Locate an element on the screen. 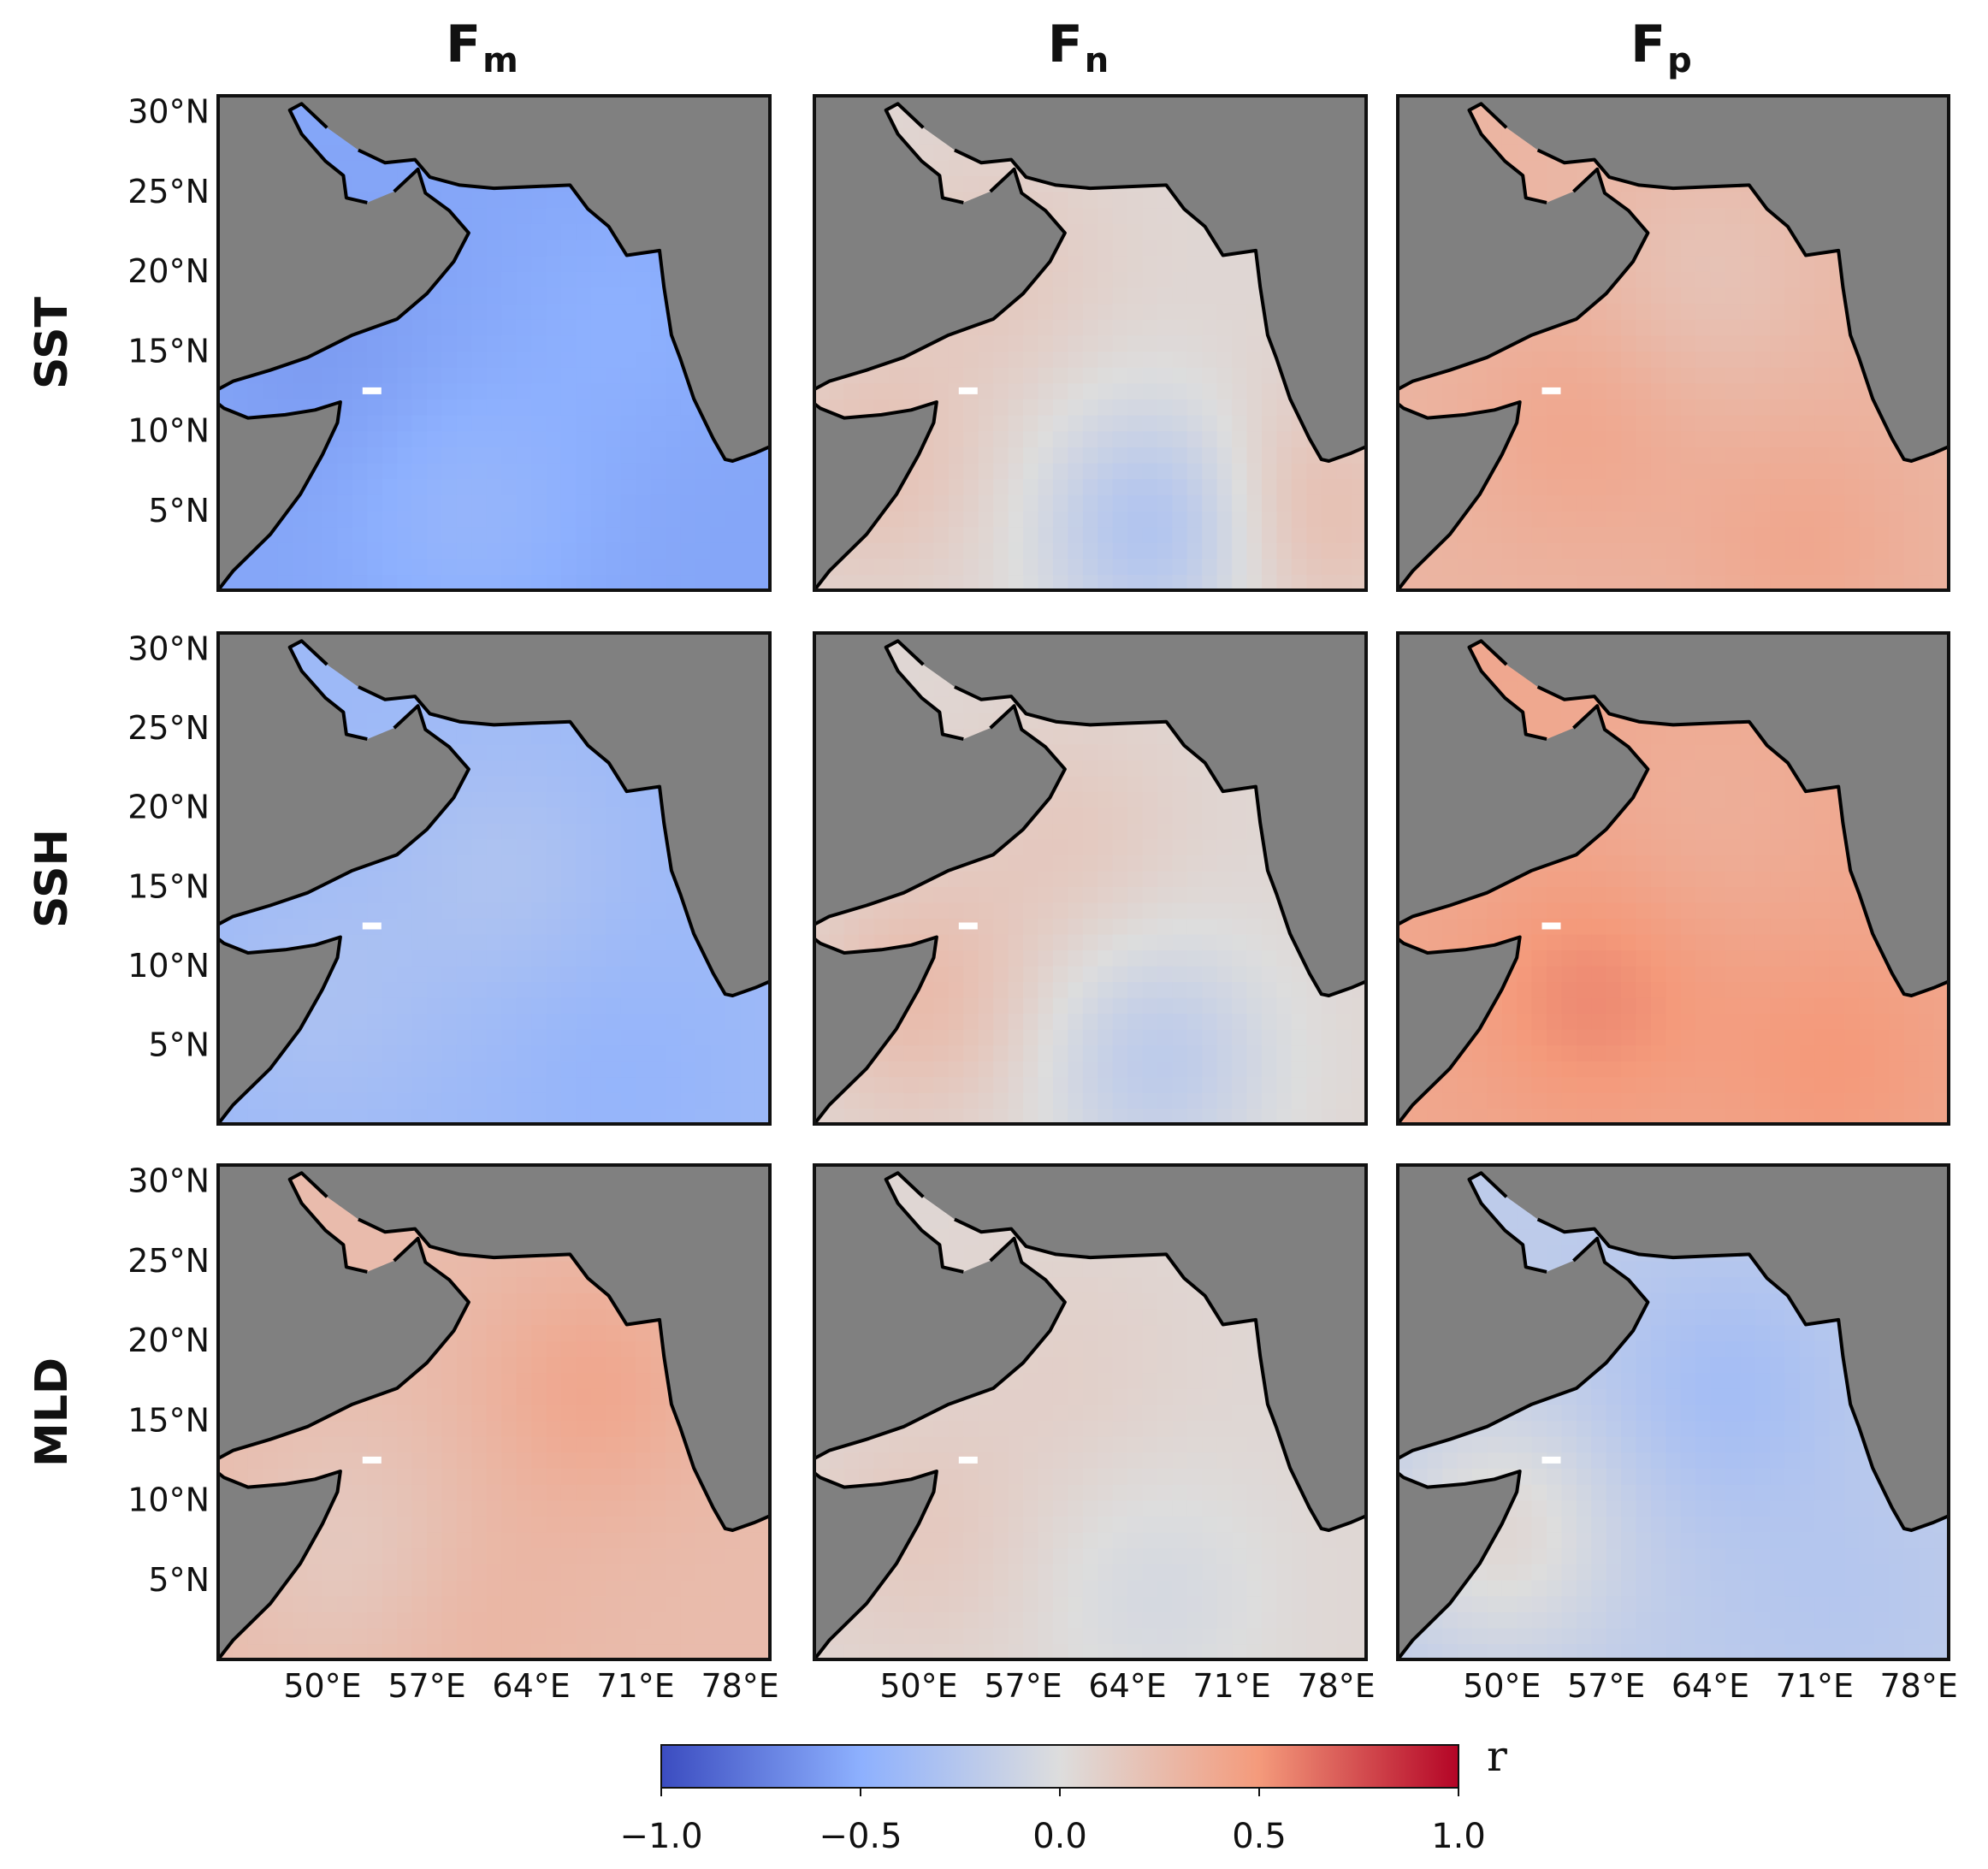  map-panel-ssh-m is located at coordinates (494, 879).